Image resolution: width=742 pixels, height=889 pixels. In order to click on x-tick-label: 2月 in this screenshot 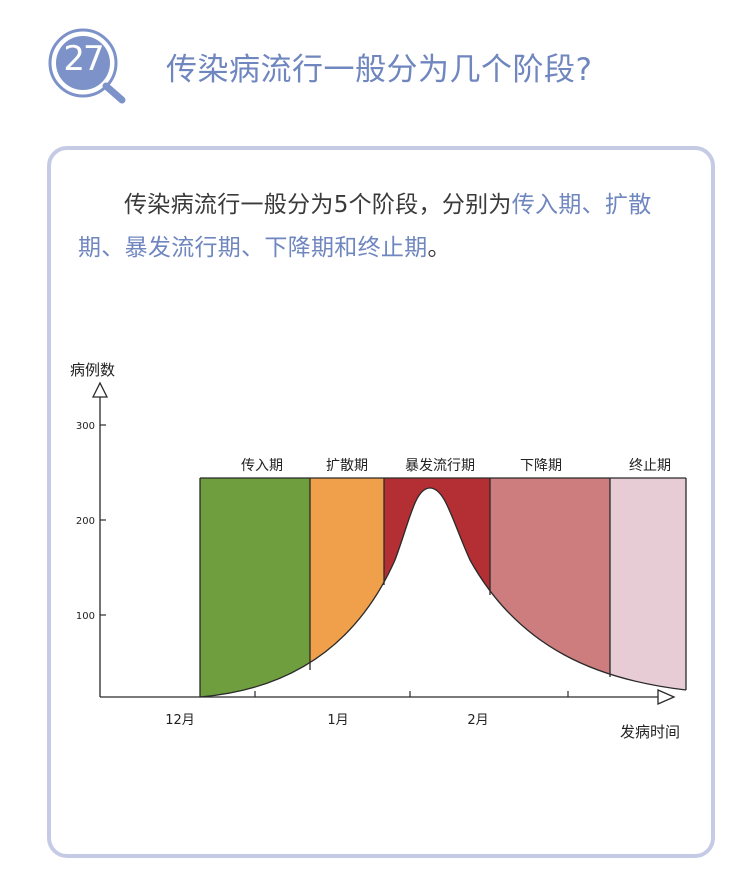, I will do `click(477, 720)`.